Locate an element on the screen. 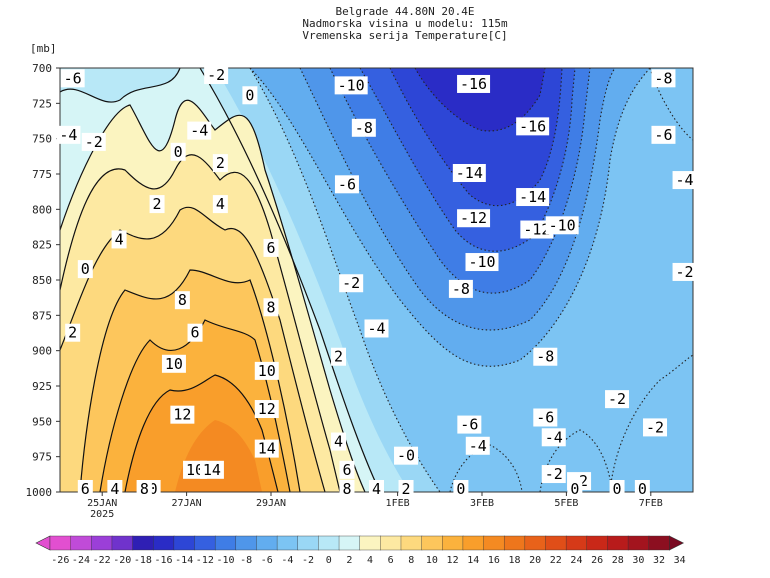 The height and width of the screenshot is (578, 770). contour-label-text: -6 is located at coordinates (663, 135).